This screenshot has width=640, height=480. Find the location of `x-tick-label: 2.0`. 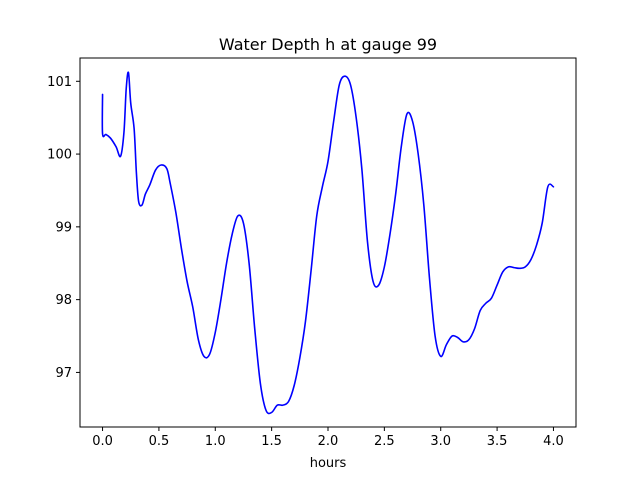

x-tick-label: 2.0 is located at coordinates (328, 441).